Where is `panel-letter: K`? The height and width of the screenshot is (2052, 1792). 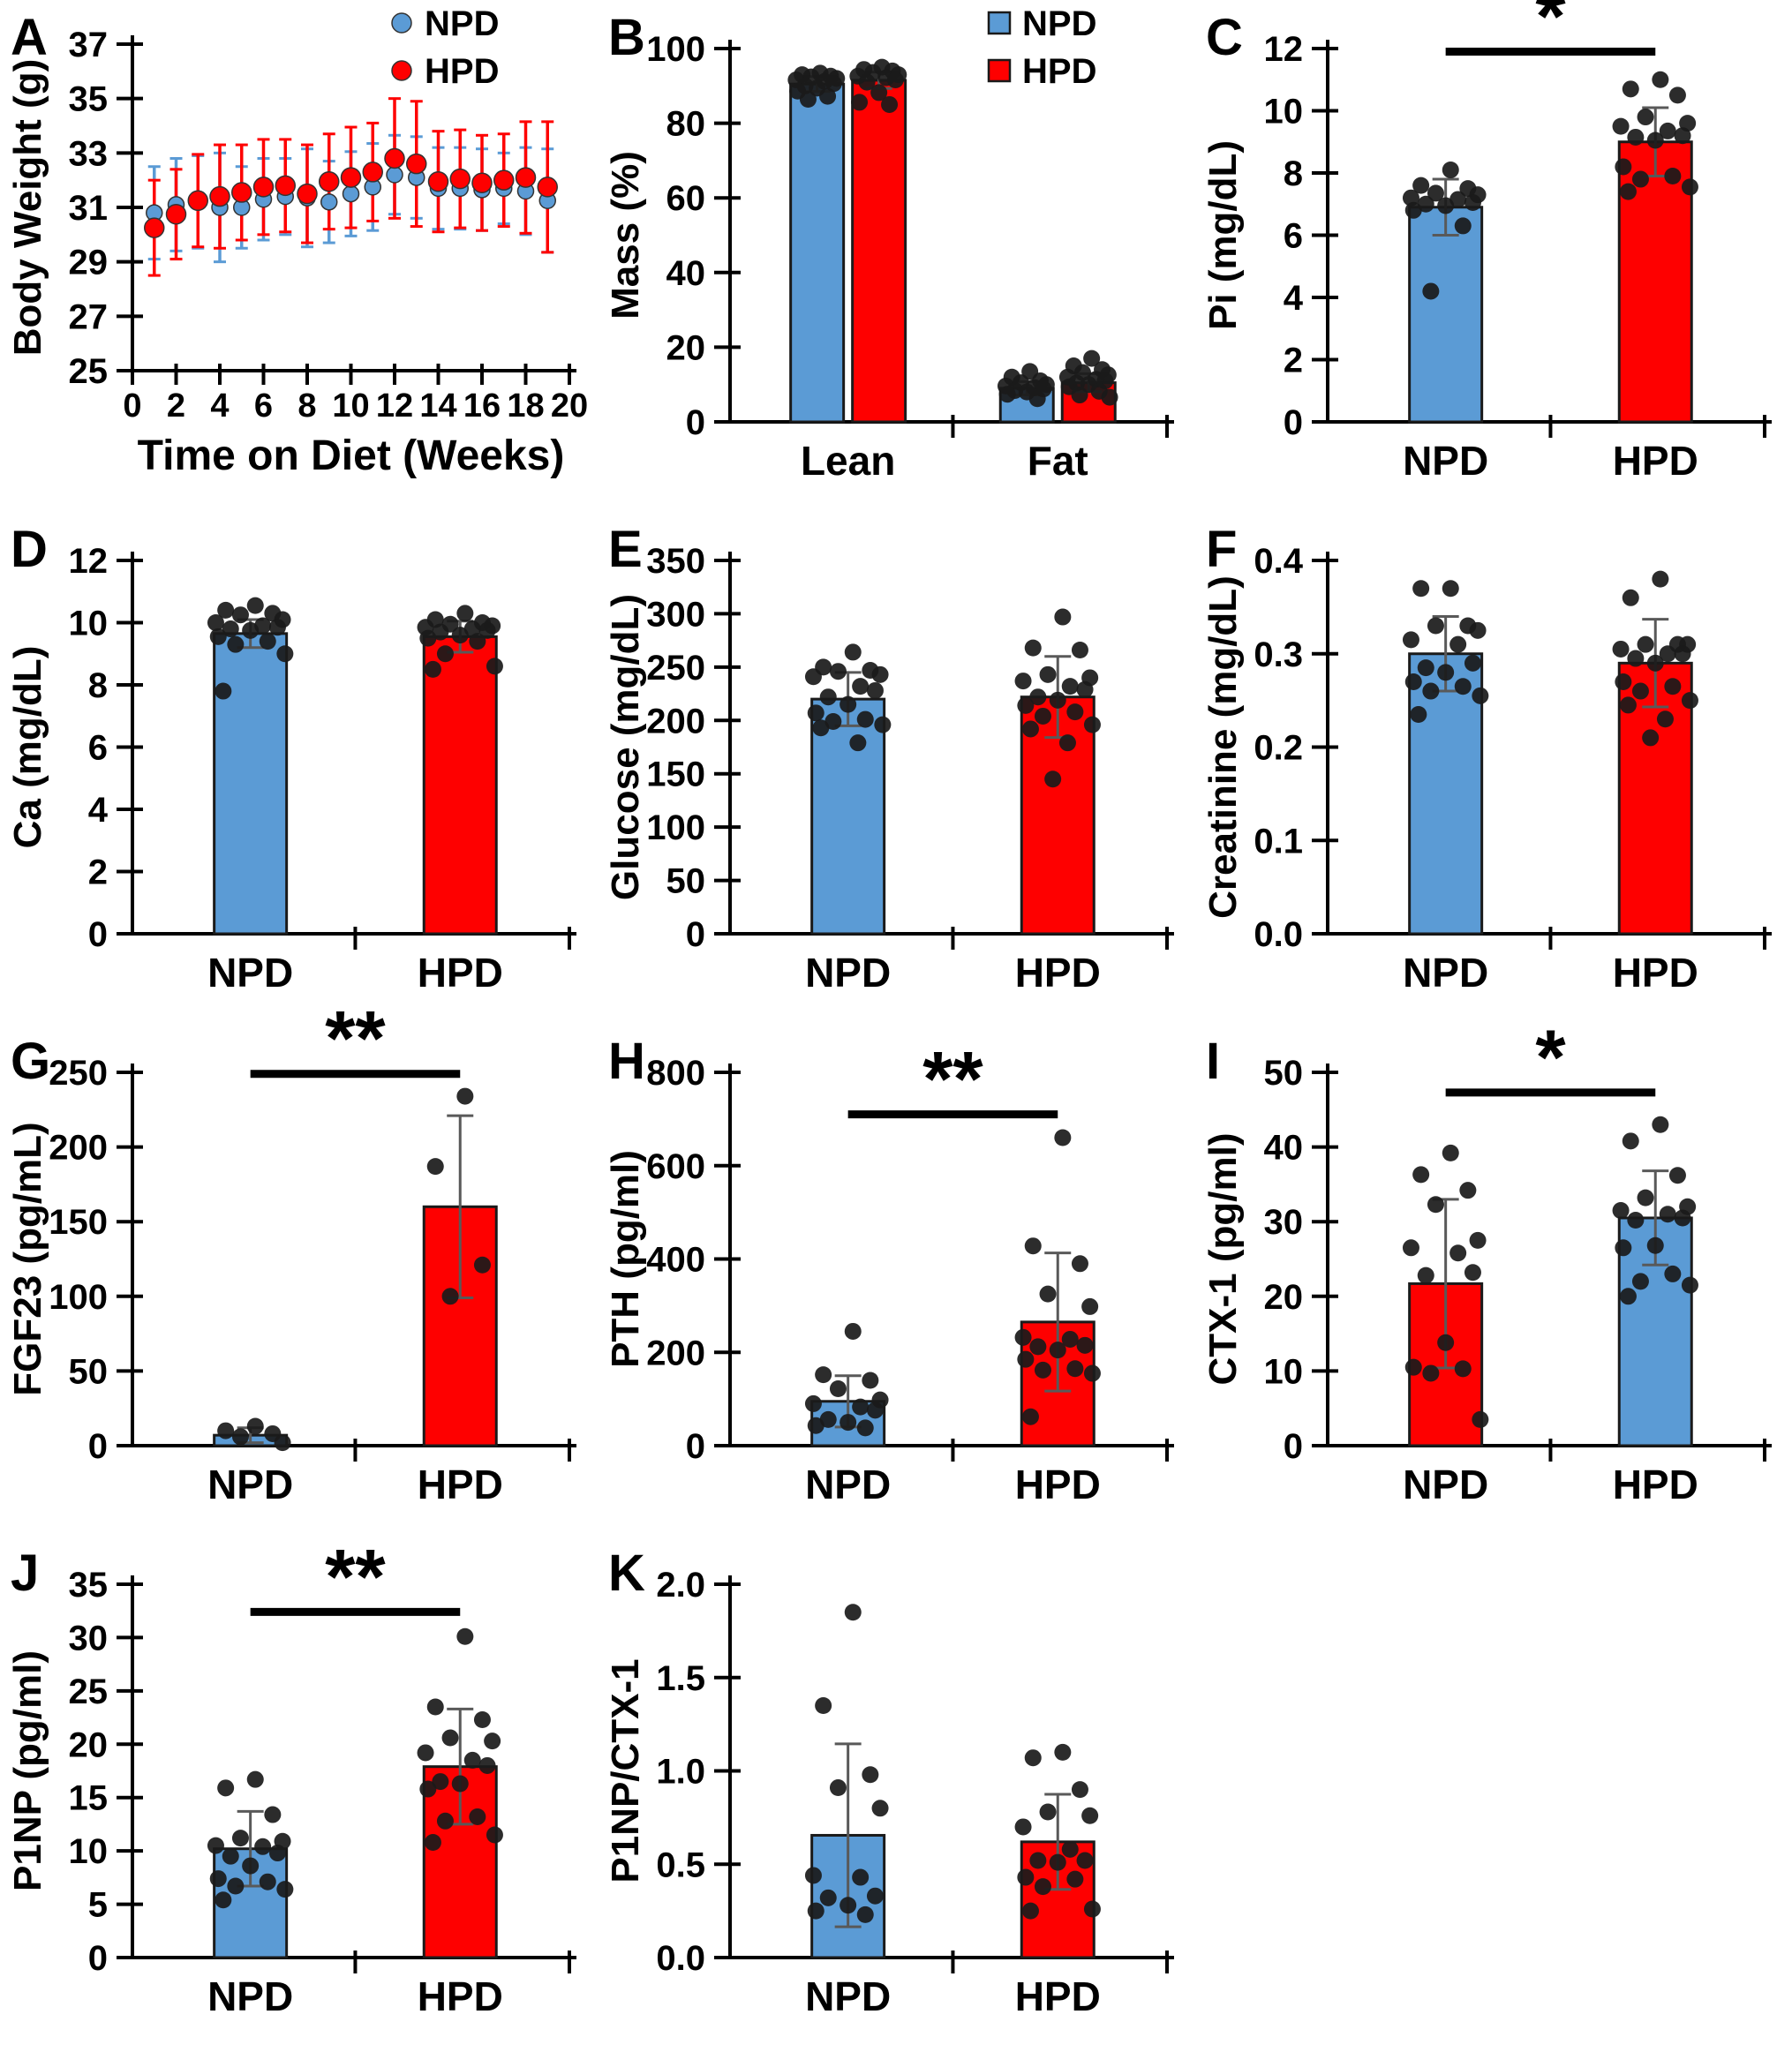 panel-letter: K is located at coordinates (626, 1573).